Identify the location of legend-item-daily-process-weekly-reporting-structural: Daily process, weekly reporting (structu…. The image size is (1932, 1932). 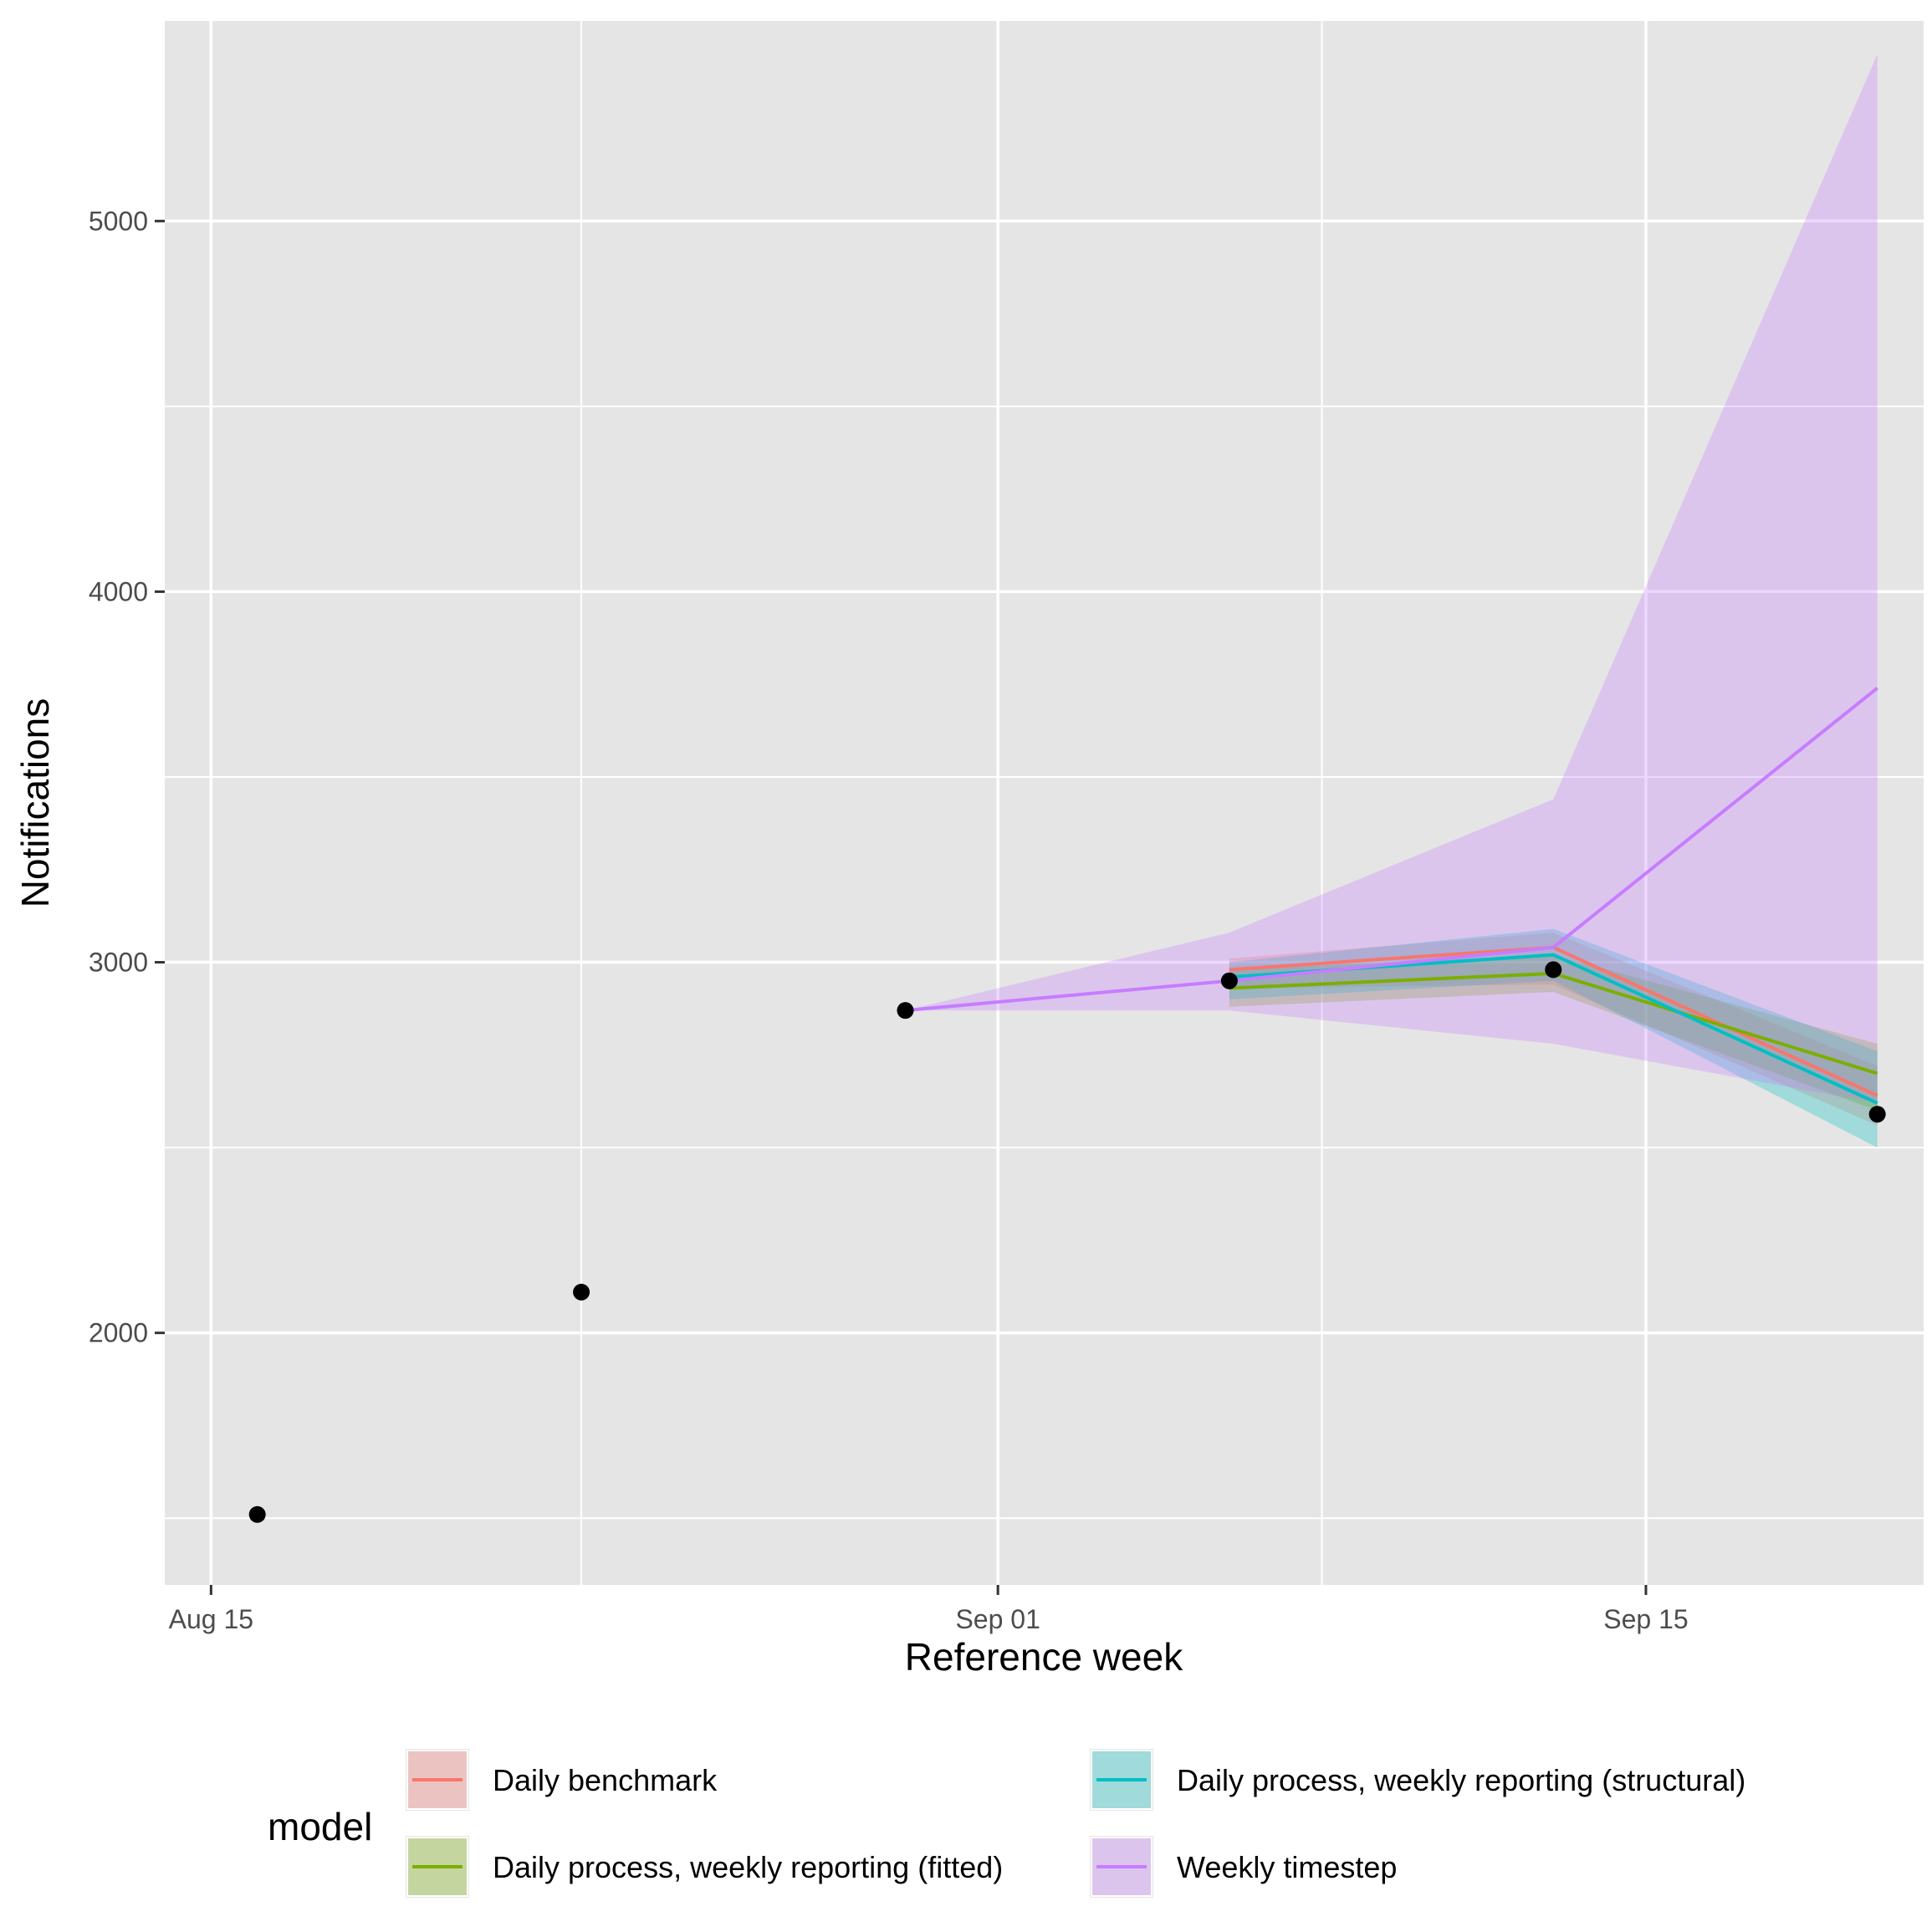
(1417, 1780).